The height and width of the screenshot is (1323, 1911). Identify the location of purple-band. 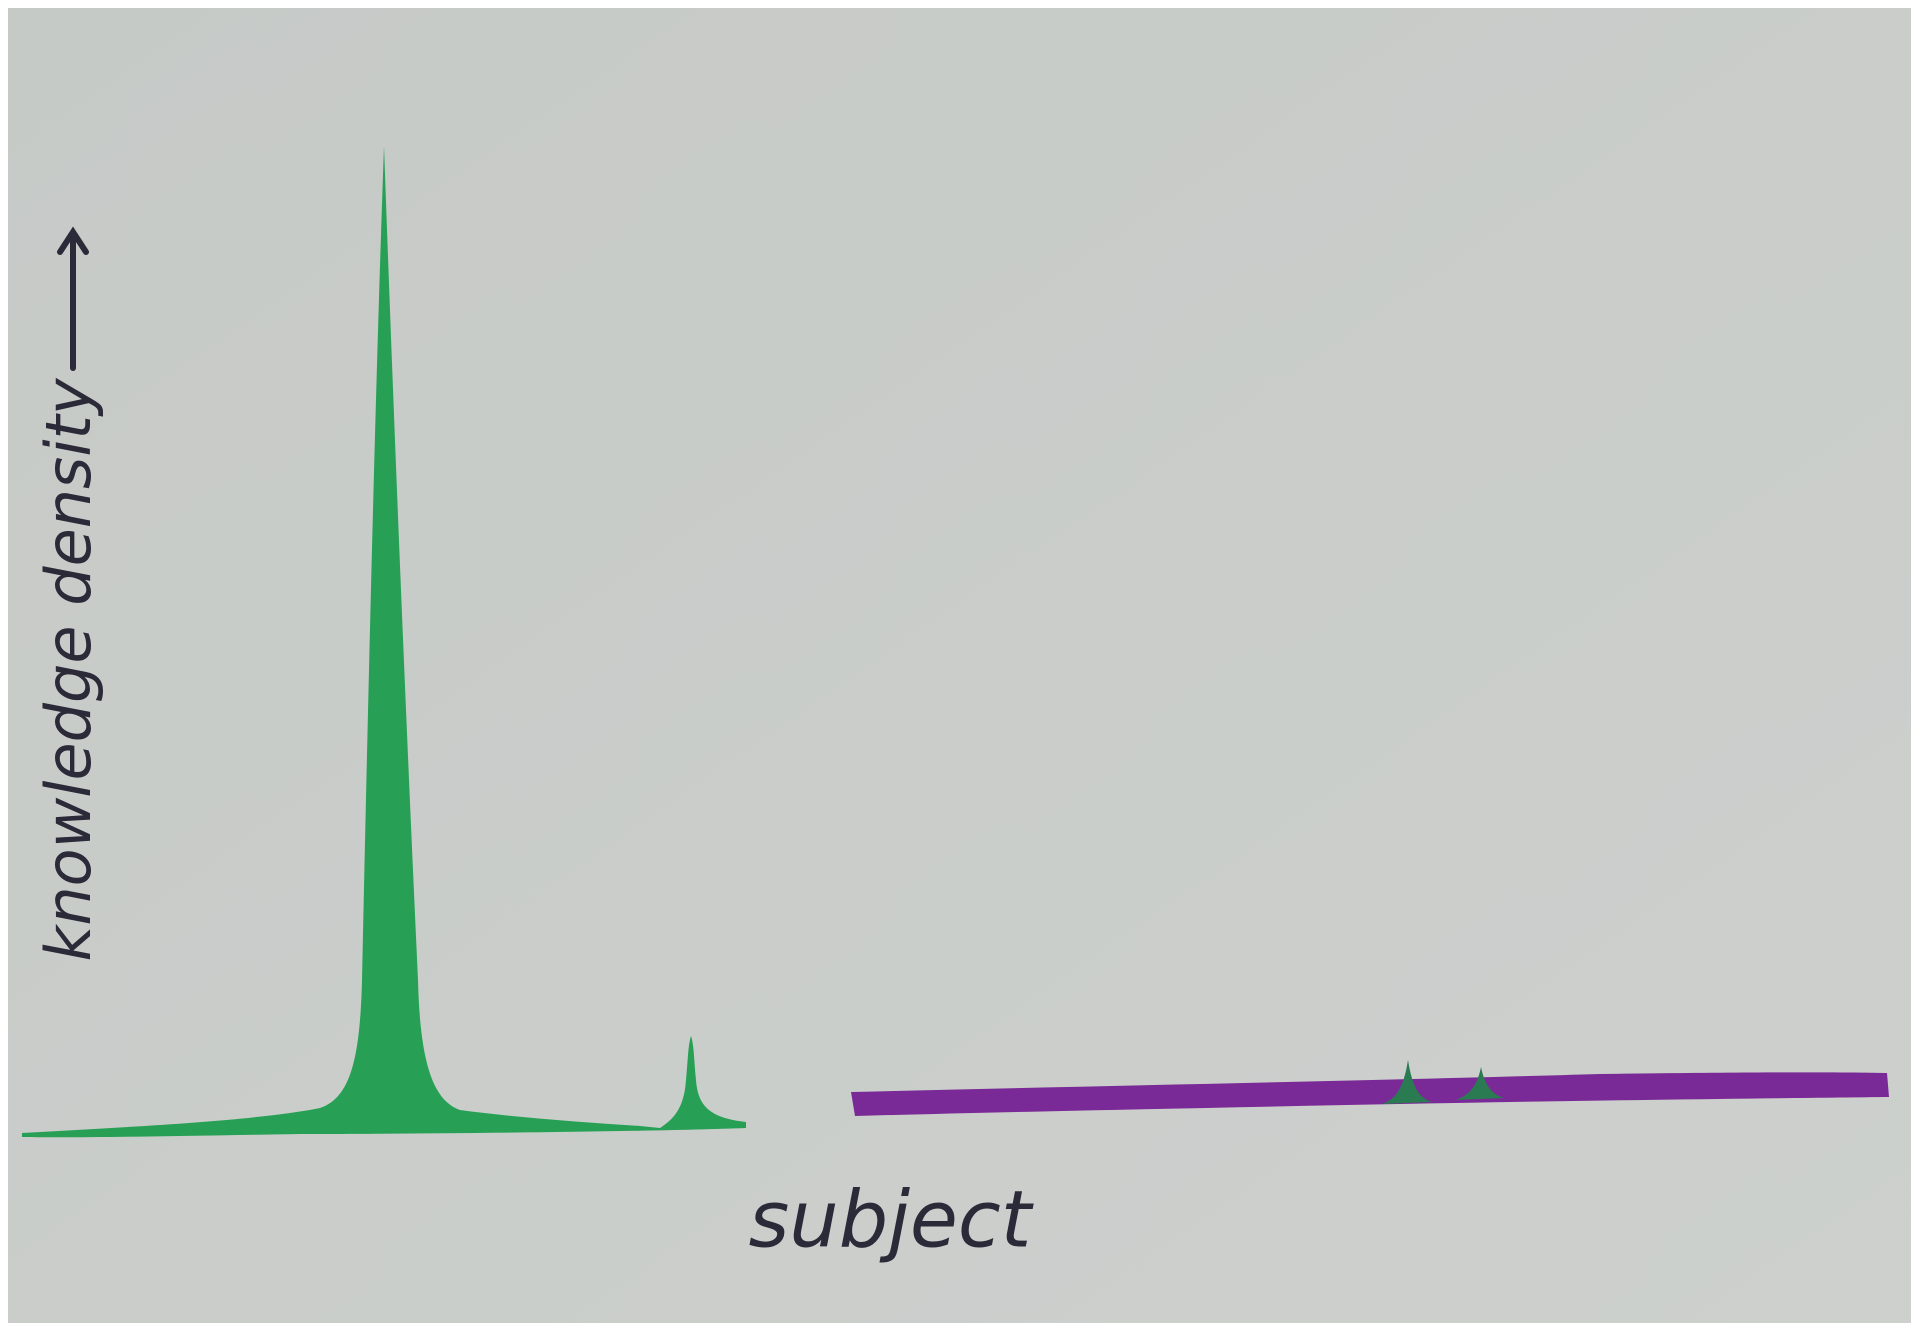
(1370, 1094).